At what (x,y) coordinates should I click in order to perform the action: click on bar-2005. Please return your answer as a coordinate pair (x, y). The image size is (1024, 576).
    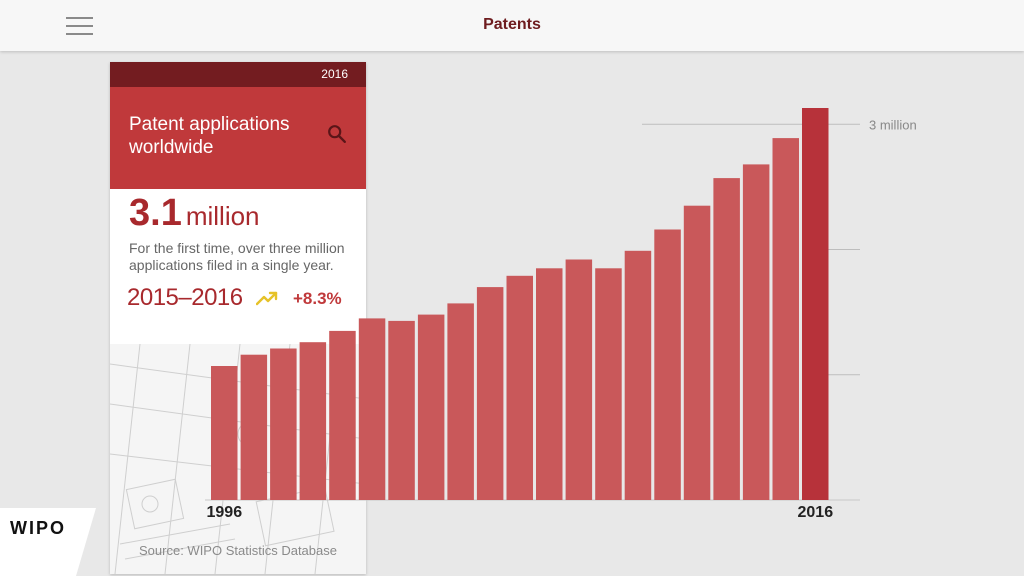
    Looking at the image, I should click on (490, 393).